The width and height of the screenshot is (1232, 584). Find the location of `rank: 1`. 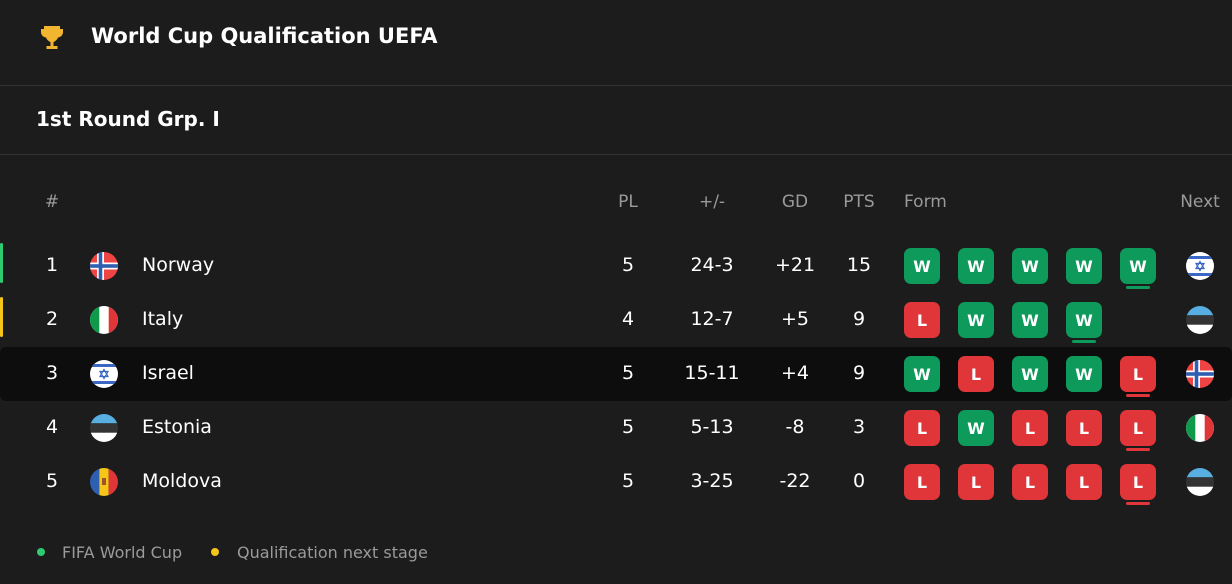

rank: 1 is located at coordinates (52, 265).